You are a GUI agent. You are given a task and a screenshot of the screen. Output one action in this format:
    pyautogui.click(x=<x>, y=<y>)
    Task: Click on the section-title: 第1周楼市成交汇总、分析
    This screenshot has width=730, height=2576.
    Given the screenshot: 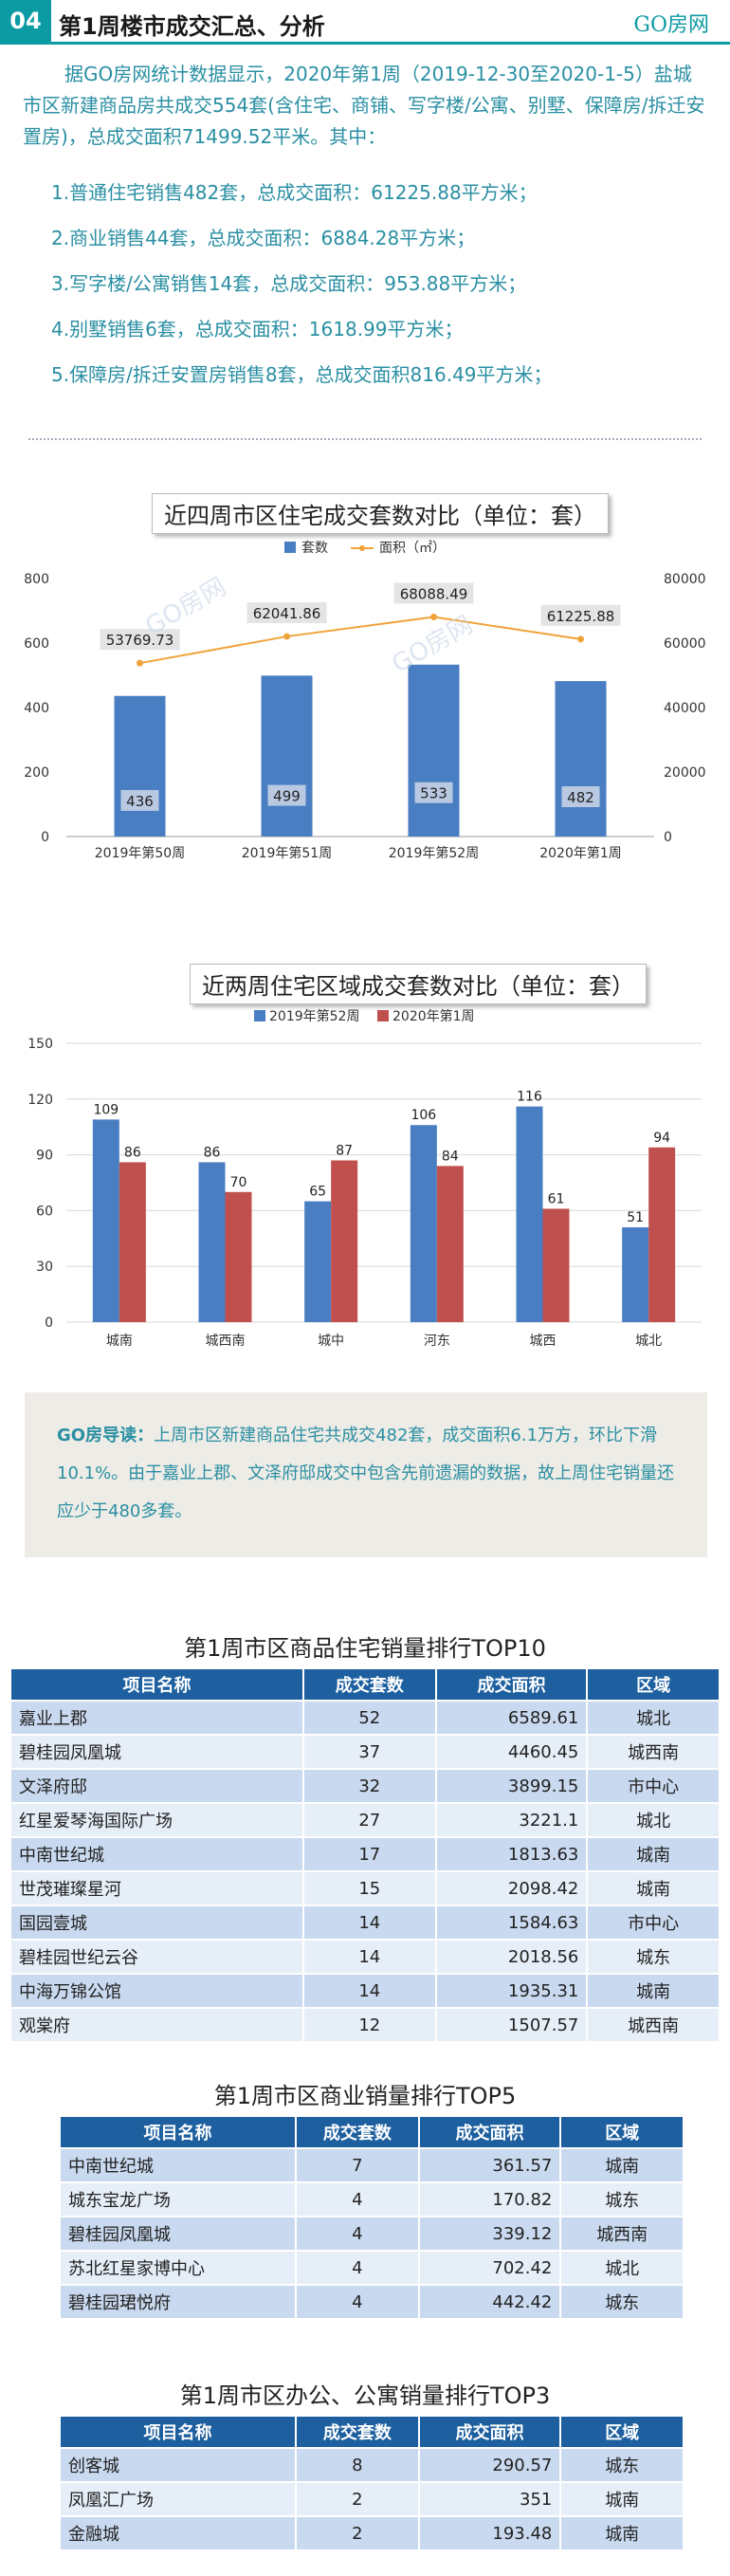 What is the action you would take?
    pyautogui.click(x=192, y=26)
    